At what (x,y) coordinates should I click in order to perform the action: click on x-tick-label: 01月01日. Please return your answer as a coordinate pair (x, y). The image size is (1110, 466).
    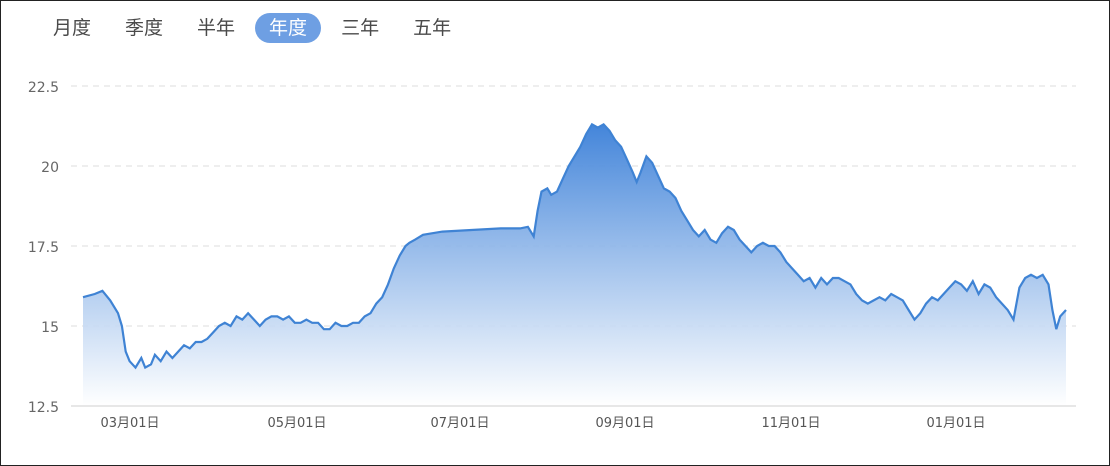
    Looking at the image, I should click on (955, 423).